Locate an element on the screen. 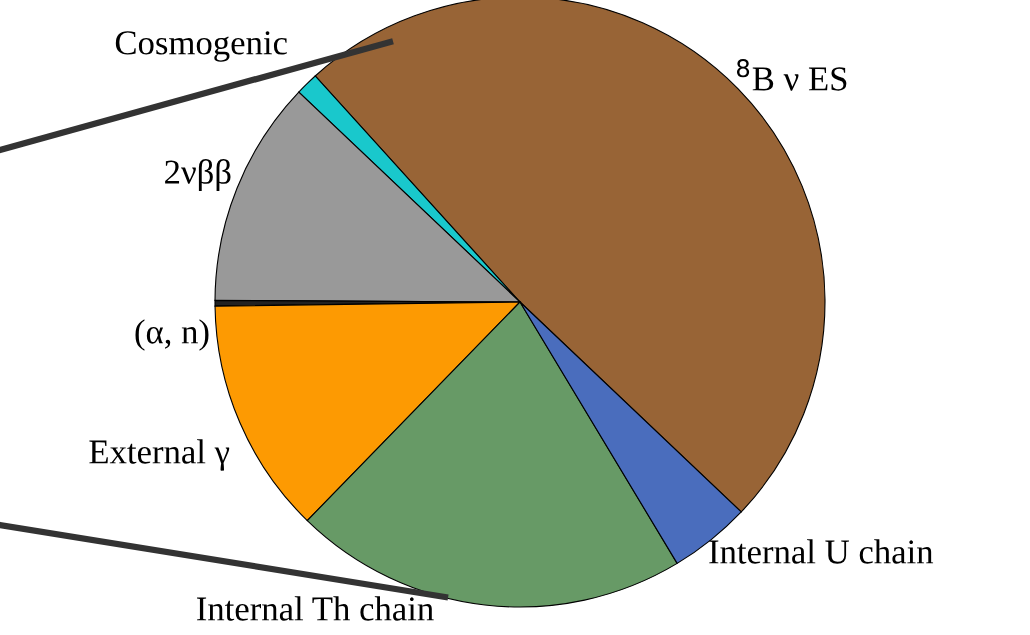 The width and height of the screenshot is (1030, 635). slice-label: Cosmogenic is located at coordinates (201, 46).